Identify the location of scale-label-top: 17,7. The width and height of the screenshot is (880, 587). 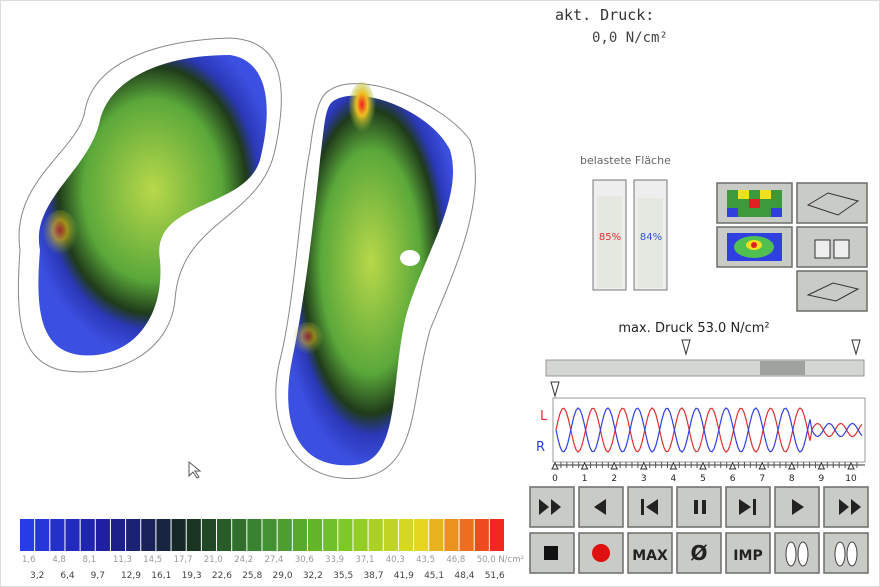
(183, 560).